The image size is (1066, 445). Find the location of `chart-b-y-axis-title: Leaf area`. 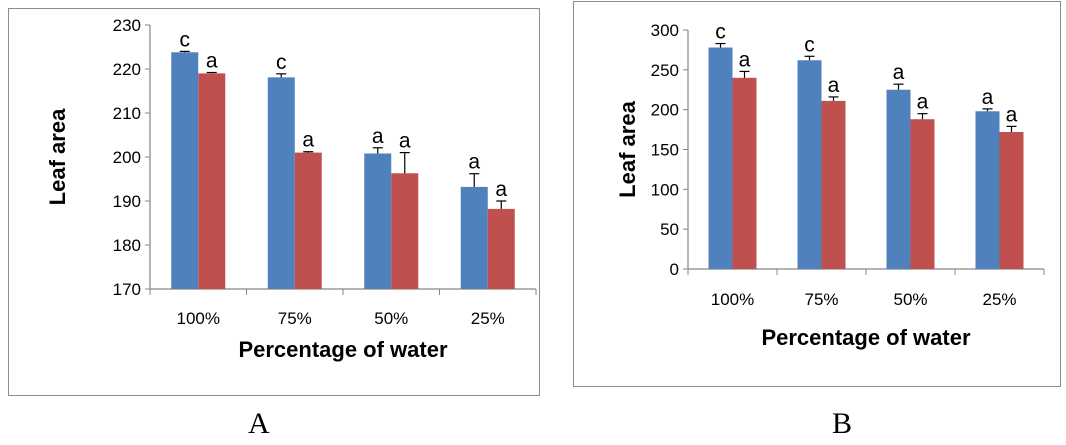

chart-b-y-axis-title: Leaf area is located at coordinates (627, 148).